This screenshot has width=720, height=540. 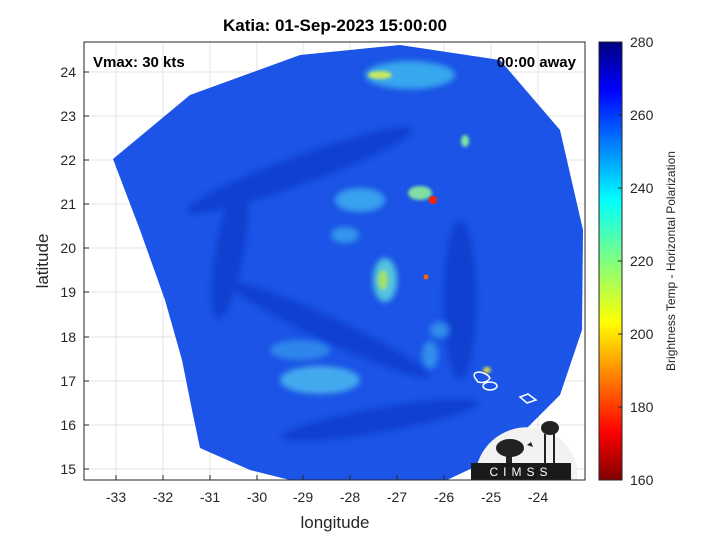 I want to click on x-tick-label: -30, so click(x=257, y=497).